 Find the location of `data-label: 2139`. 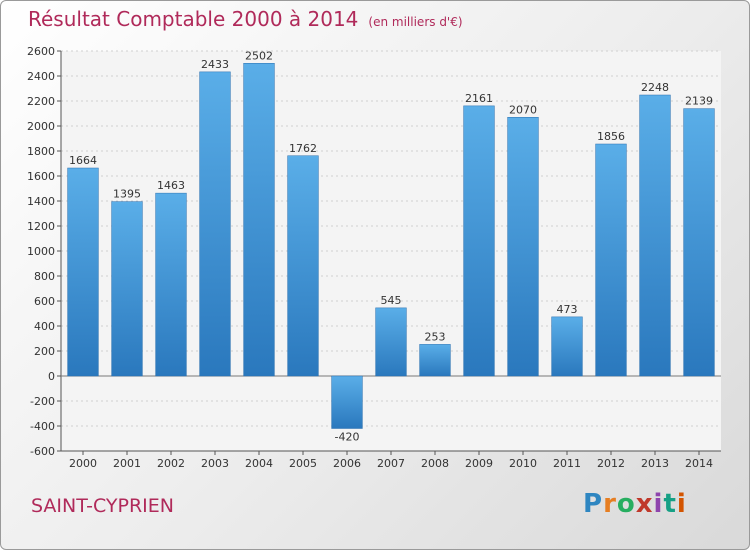

data-label: 2139 is located at coordinates (699, 101).